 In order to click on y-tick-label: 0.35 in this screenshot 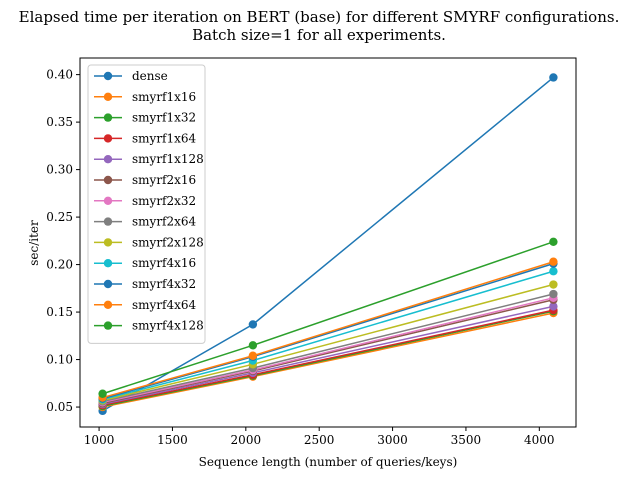, I will do `click(59, 122)`.